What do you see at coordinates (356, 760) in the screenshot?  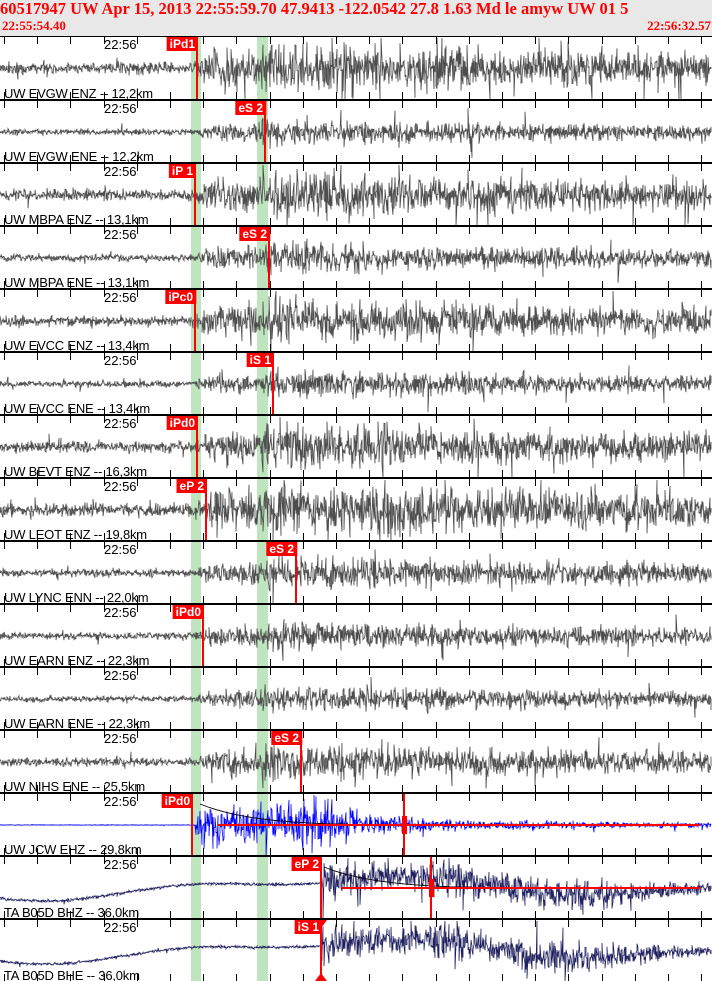 I see `trace-row: eS 2 22:56 UW NIHS ENE -- 25,5km` at bounding box center [356, 760].